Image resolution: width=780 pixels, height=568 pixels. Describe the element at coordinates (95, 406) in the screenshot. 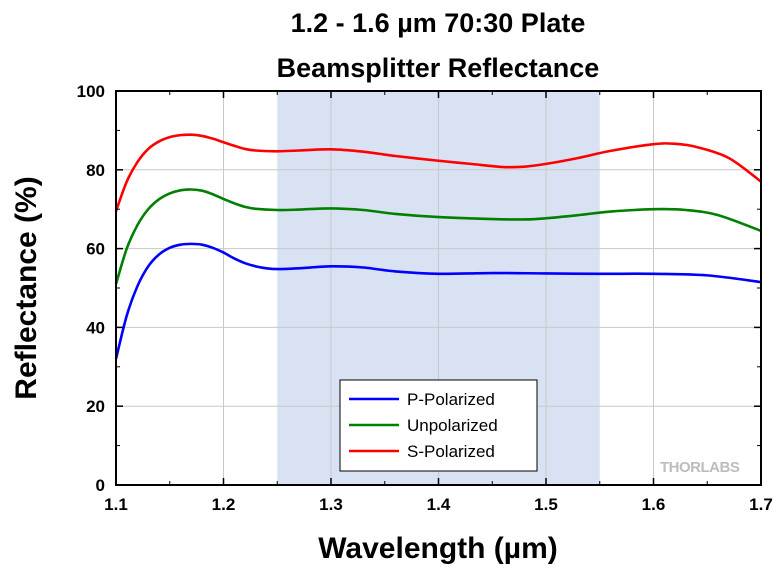

I see `y-tick-label: 20` at that location.